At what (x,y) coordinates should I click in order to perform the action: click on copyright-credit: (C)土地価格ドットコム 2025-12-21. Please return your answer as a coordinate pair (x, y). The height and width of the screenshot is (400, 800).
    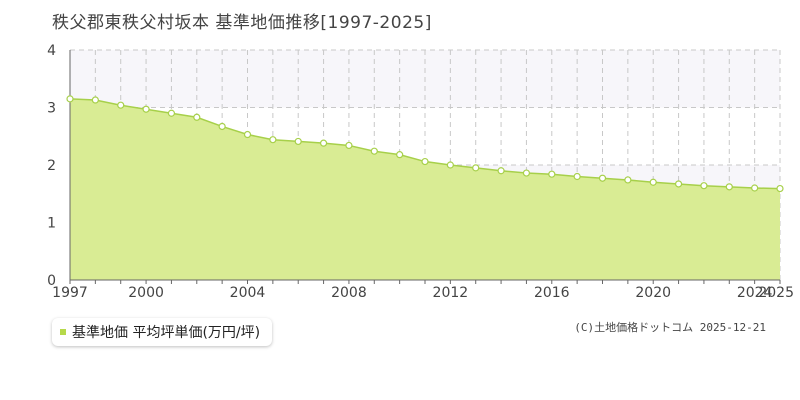
    Looking at the image, I should click on (670, 327).